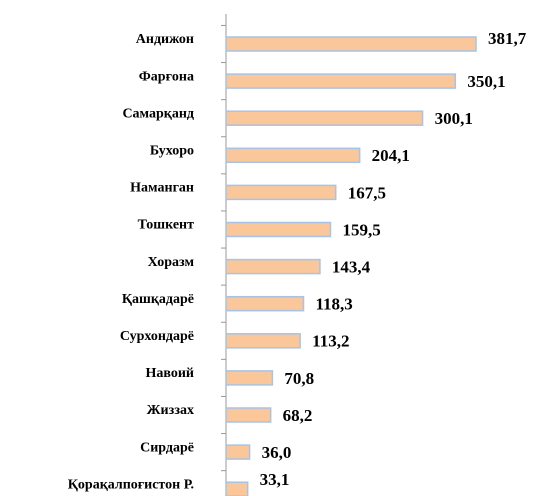 The width and height of the screenshot is (549, 496). I want to click on value-label: 167,5, so click(367, 192).